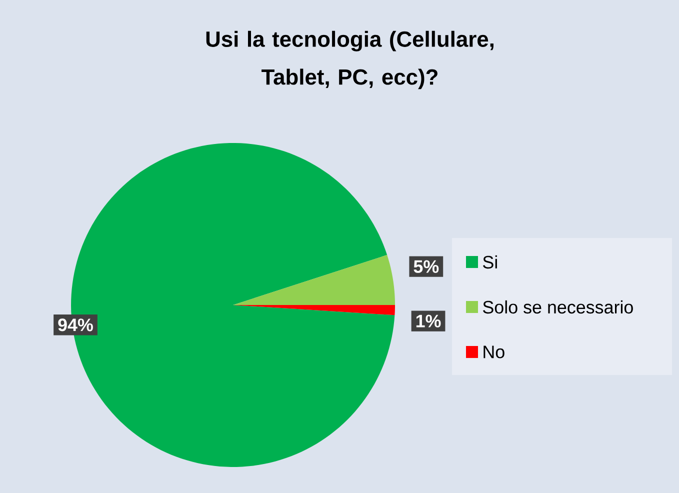  I want to click on legend-label: No, so click(494, 352).